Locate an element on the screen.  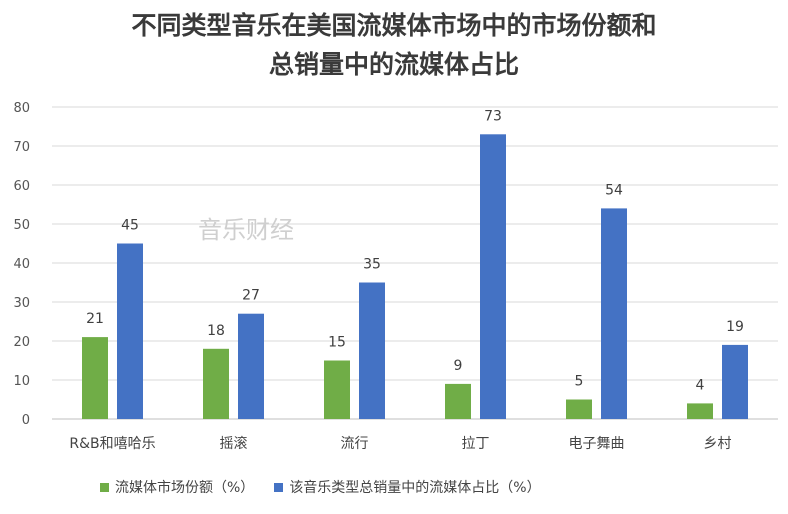
legend-item-series-1: 流媒体市场份额（%） is located at coordinates (177, 487).